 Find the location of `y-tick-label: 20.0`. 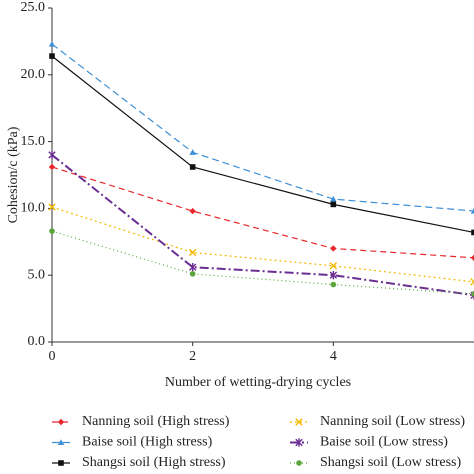

y-tick-label: 20.0 is located at coordinates (33, 74).